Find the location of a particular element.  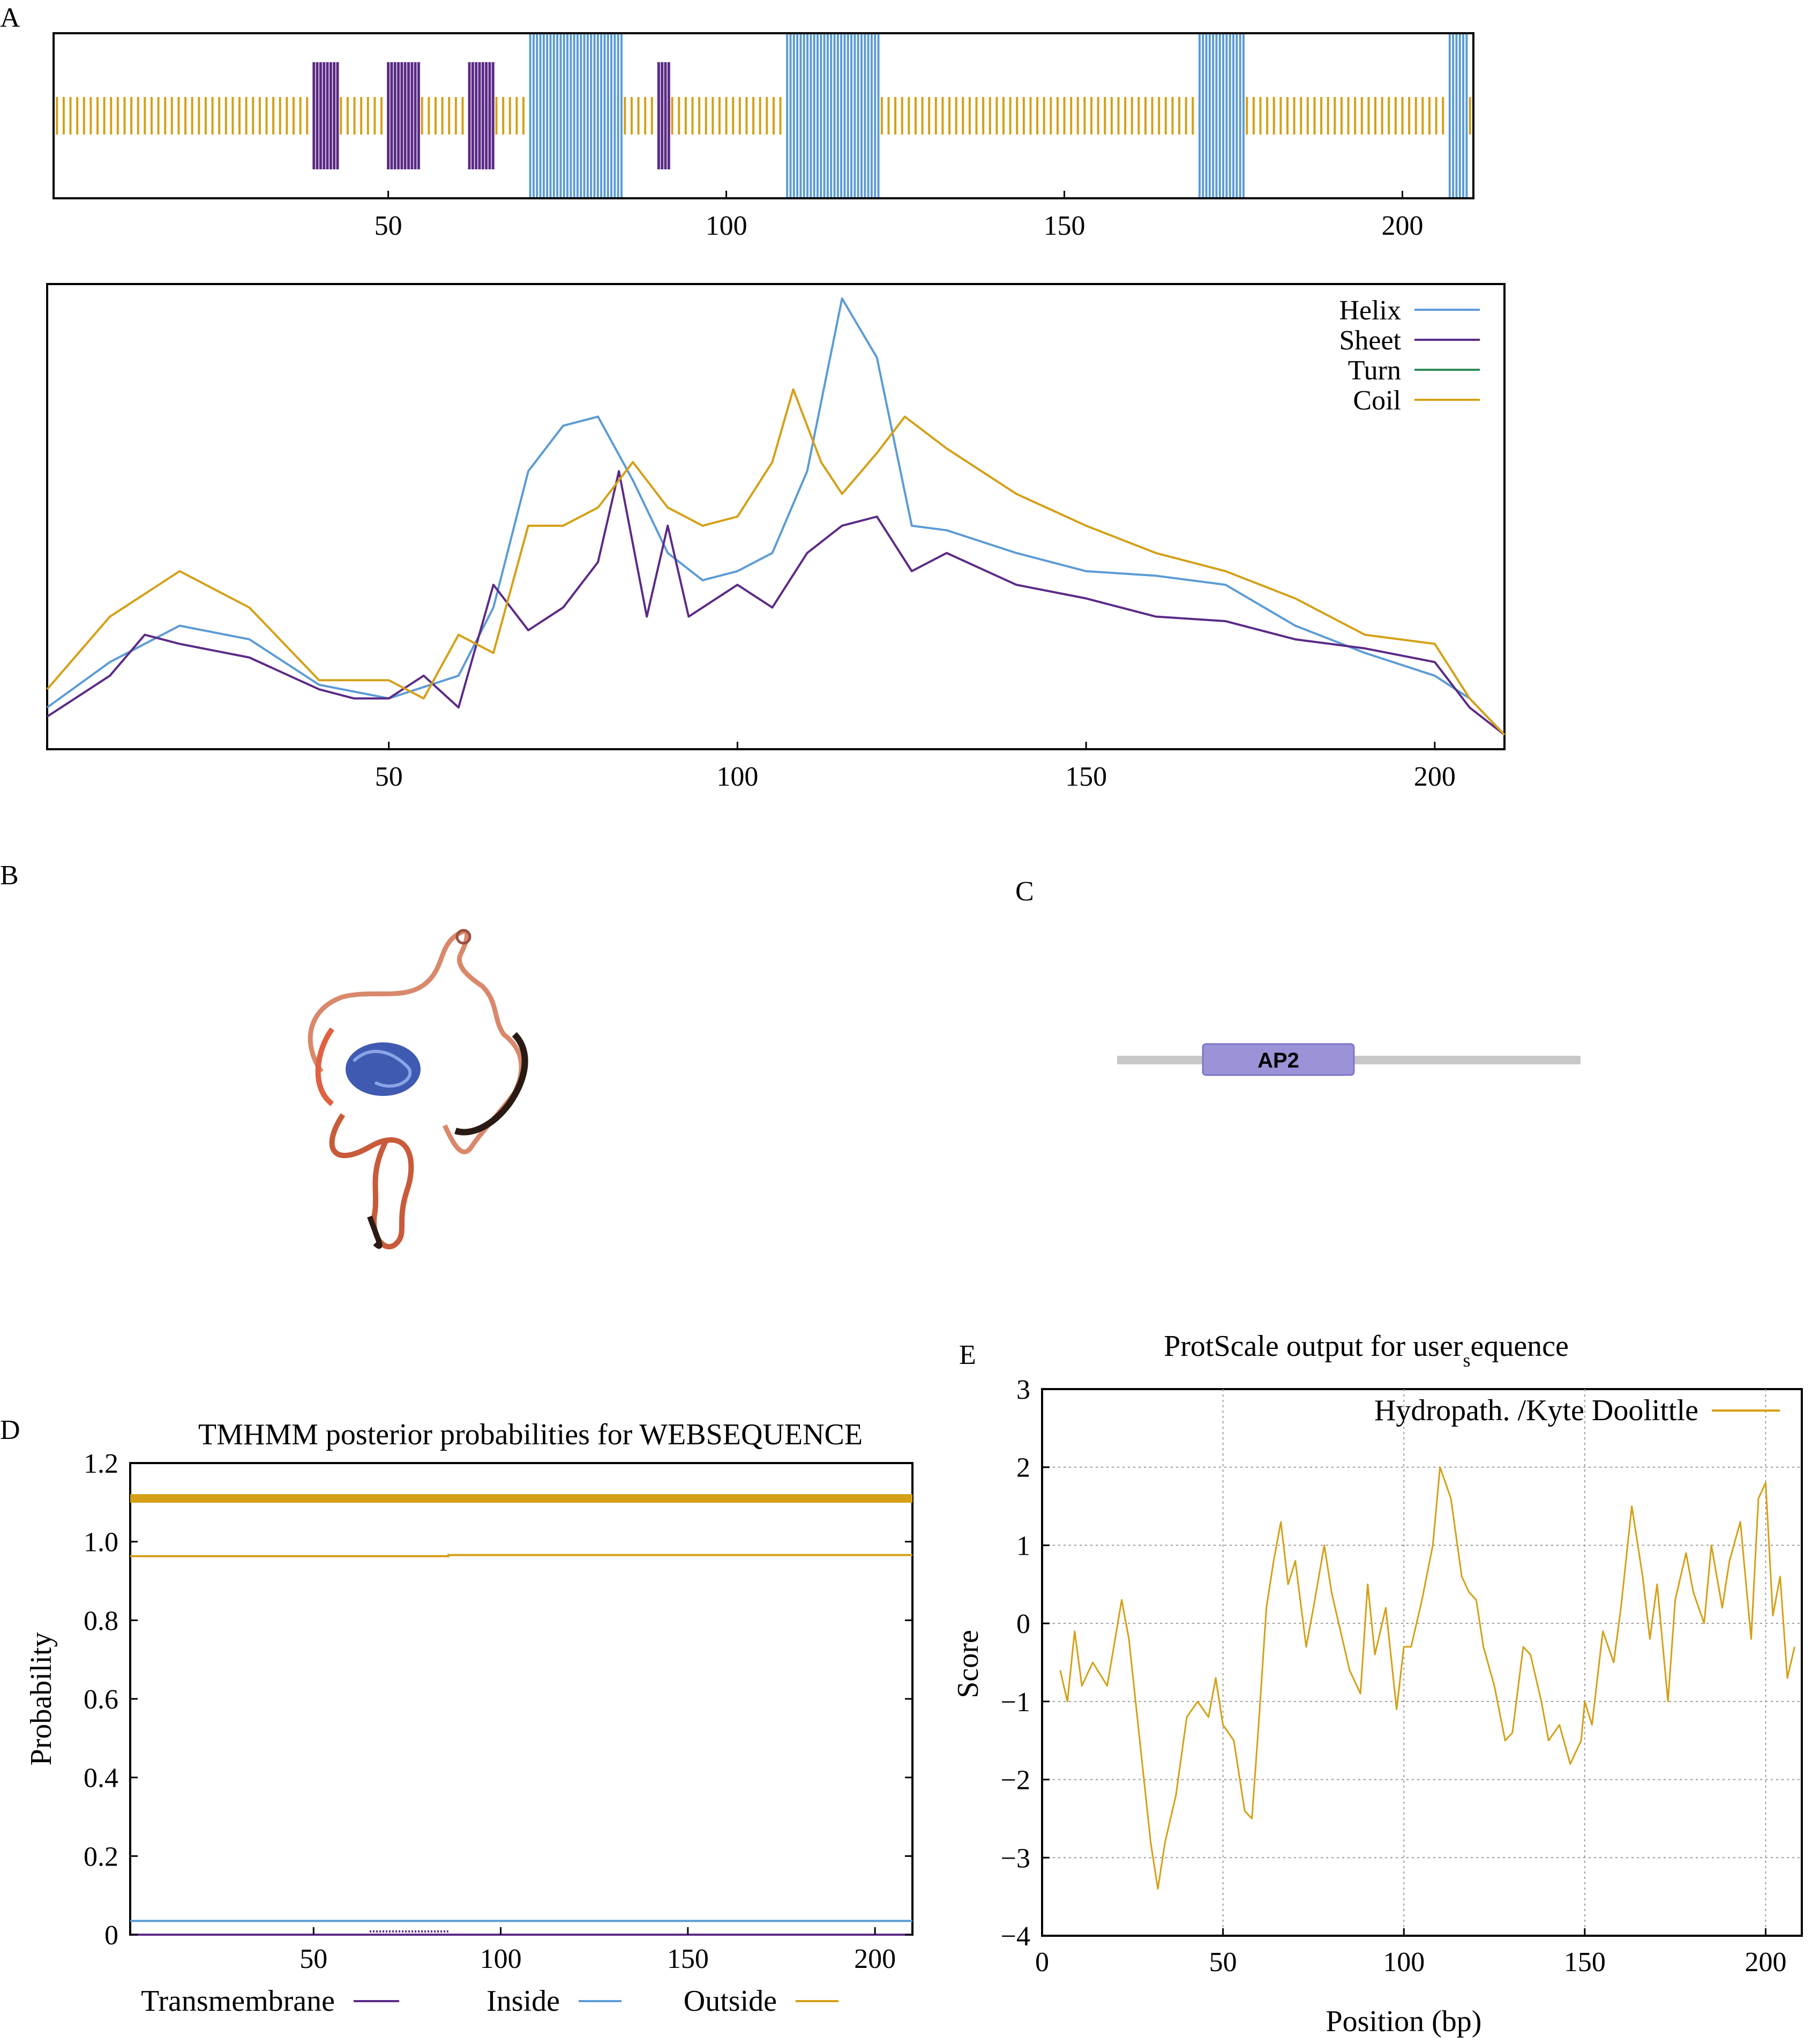

profile-tick-label: 100 is located at coordinates (737, 777).